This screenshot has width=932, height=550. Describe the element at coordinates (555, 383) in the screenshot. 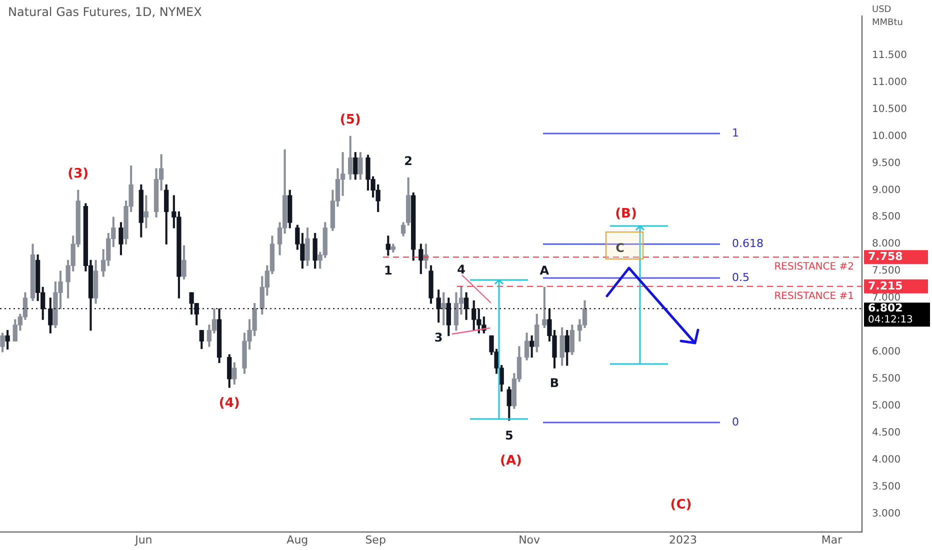

I see `annotation: B` at that location.